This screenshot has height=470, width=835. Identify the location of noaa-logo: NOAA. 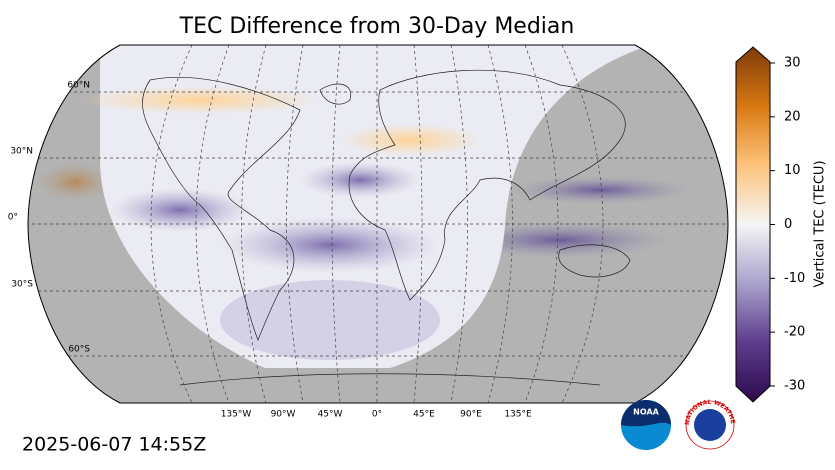
(646, 425).